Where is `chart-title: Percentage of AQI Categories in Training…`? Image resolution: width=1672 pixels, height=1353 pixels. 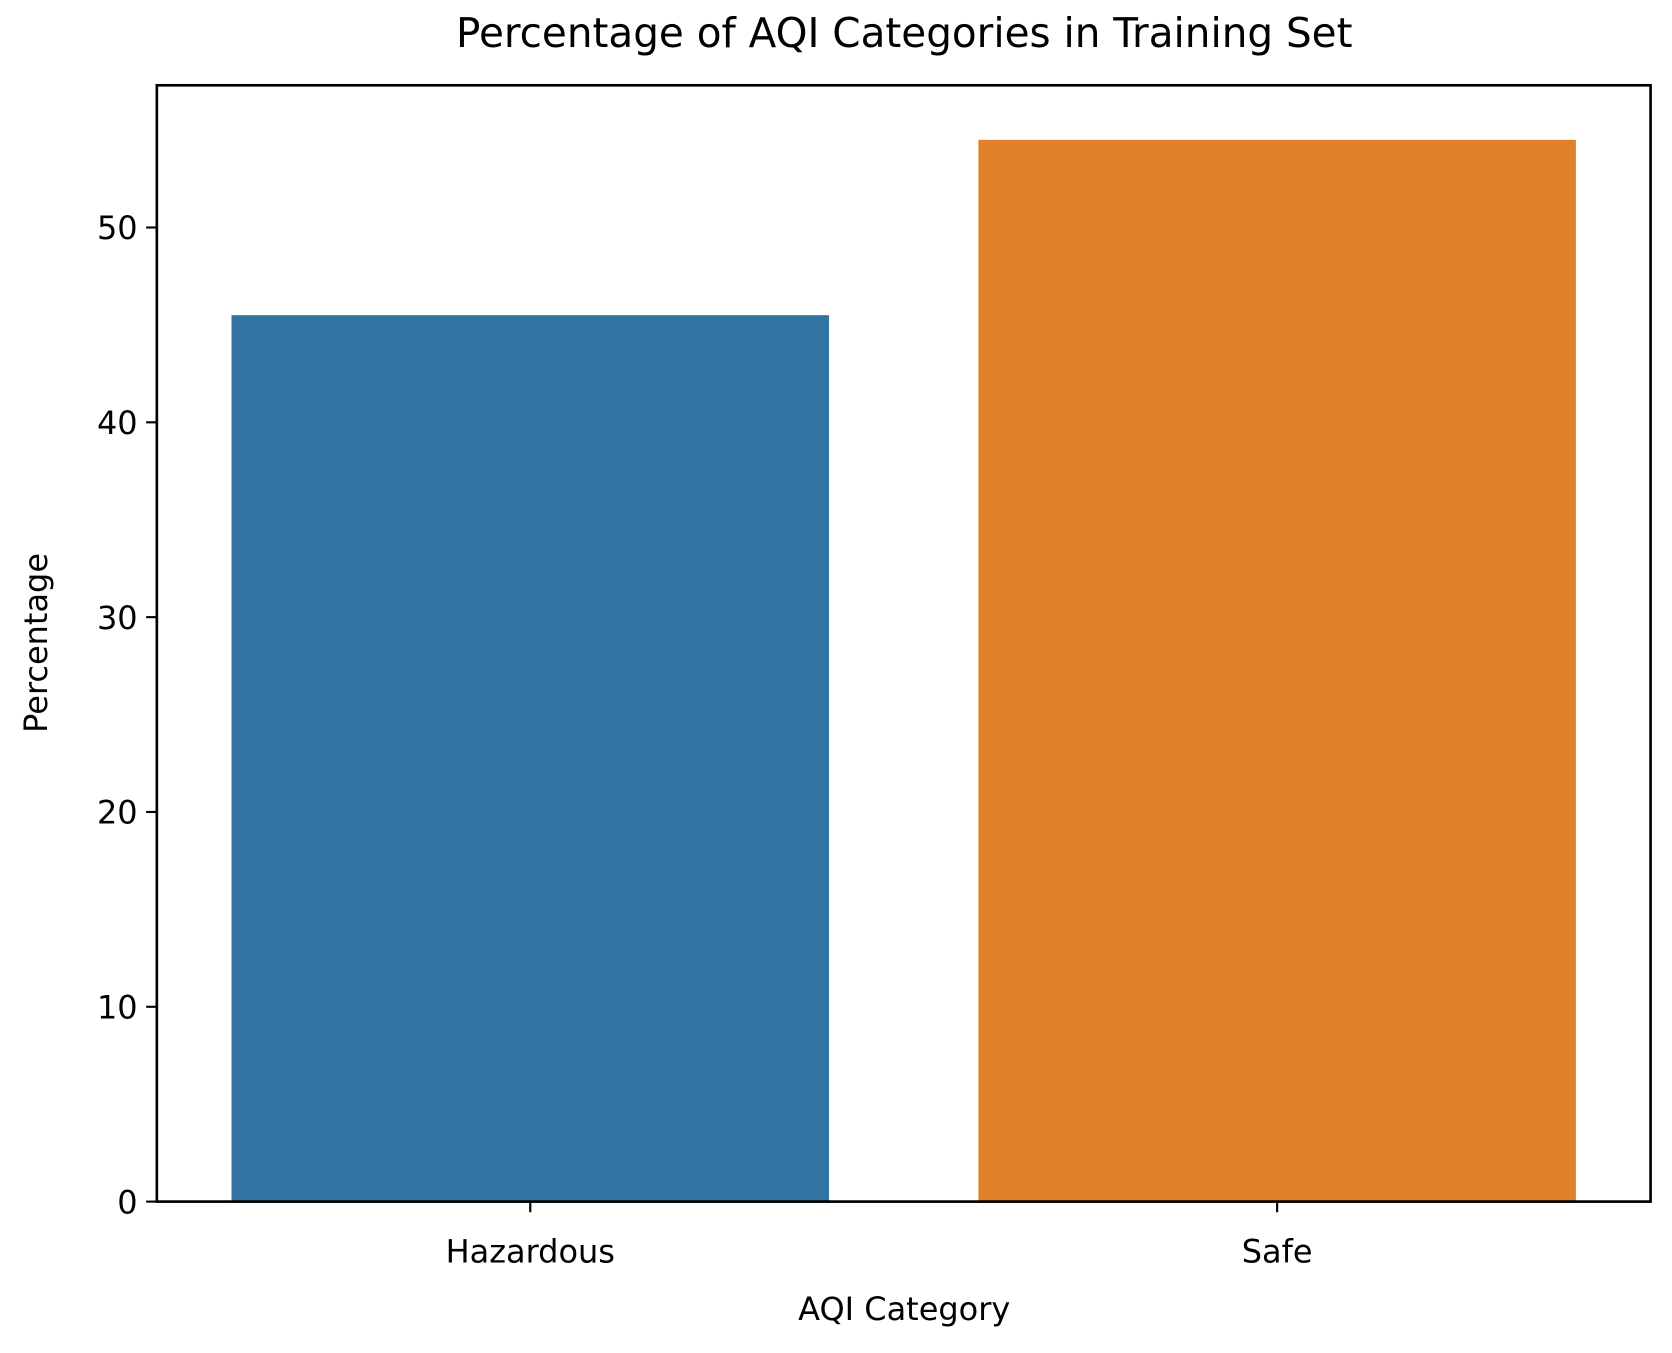 chart-title: Percentage of AQI Categories in Training… is located at coordinates (904, 33).